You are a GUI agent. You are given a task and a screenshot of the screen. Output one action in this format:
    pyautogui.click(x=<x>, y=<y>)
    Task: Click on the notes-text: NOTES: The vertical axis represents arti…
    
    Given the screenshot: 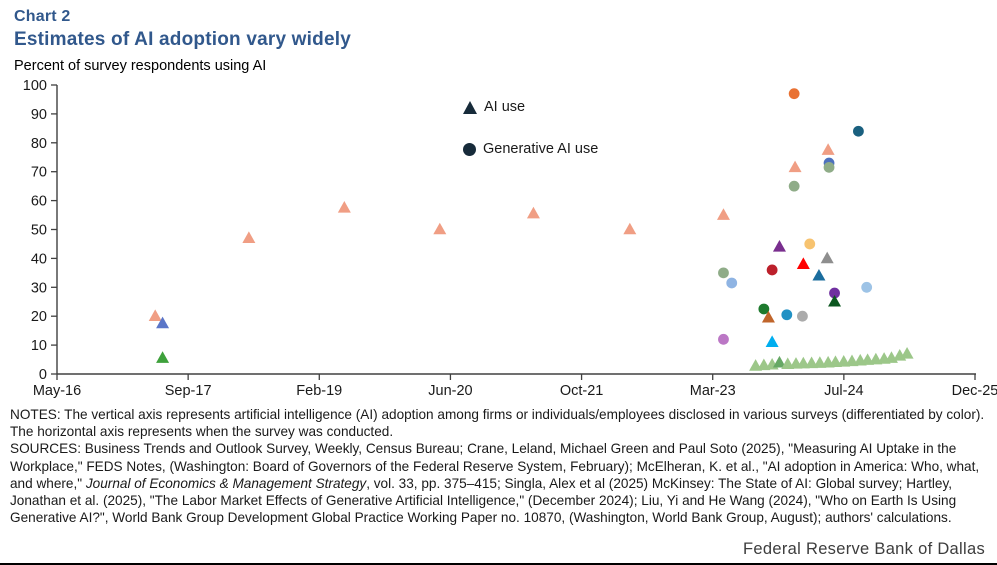 What is the action you would take?
    pyautogui.click(x=497, y=423)
    